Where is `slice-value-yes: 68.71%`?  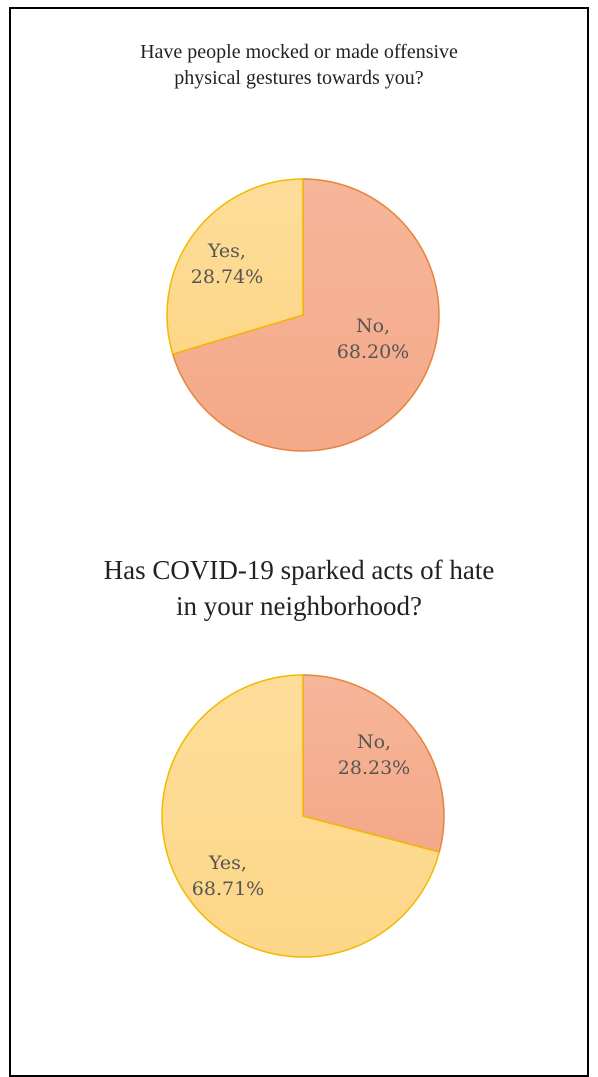
slice-value-yes: 68.71% is located at coordinates (228, 889).